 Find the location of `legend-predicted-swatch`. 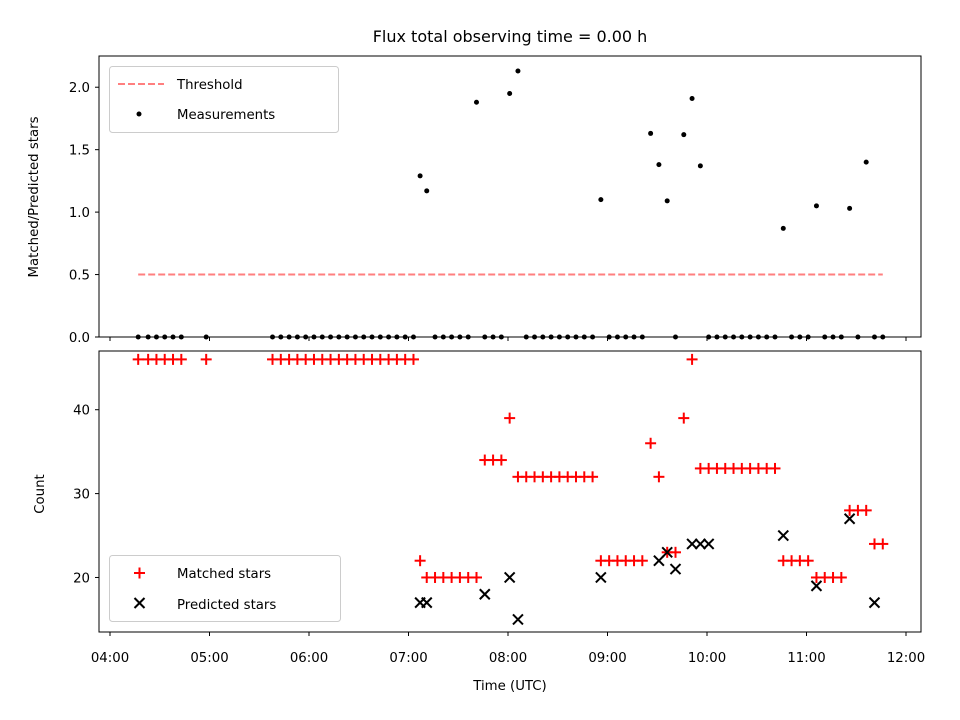

legend-predicted-swatch is located at coordinates (139, 603).